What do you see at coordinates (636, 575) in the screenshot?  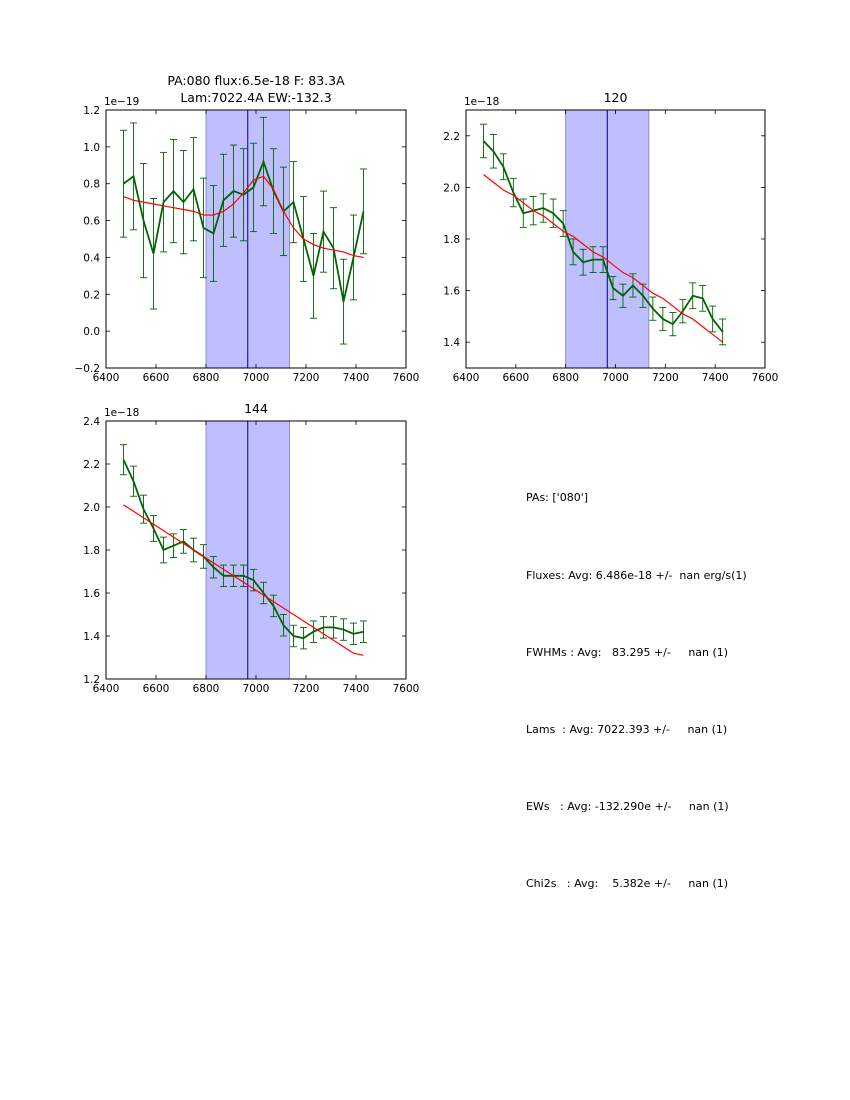 I see `summary-fluxes: Fluxes: Avg: 6.486e-18 +/- nan erg/s(1)` at bounding box center [636, 575].